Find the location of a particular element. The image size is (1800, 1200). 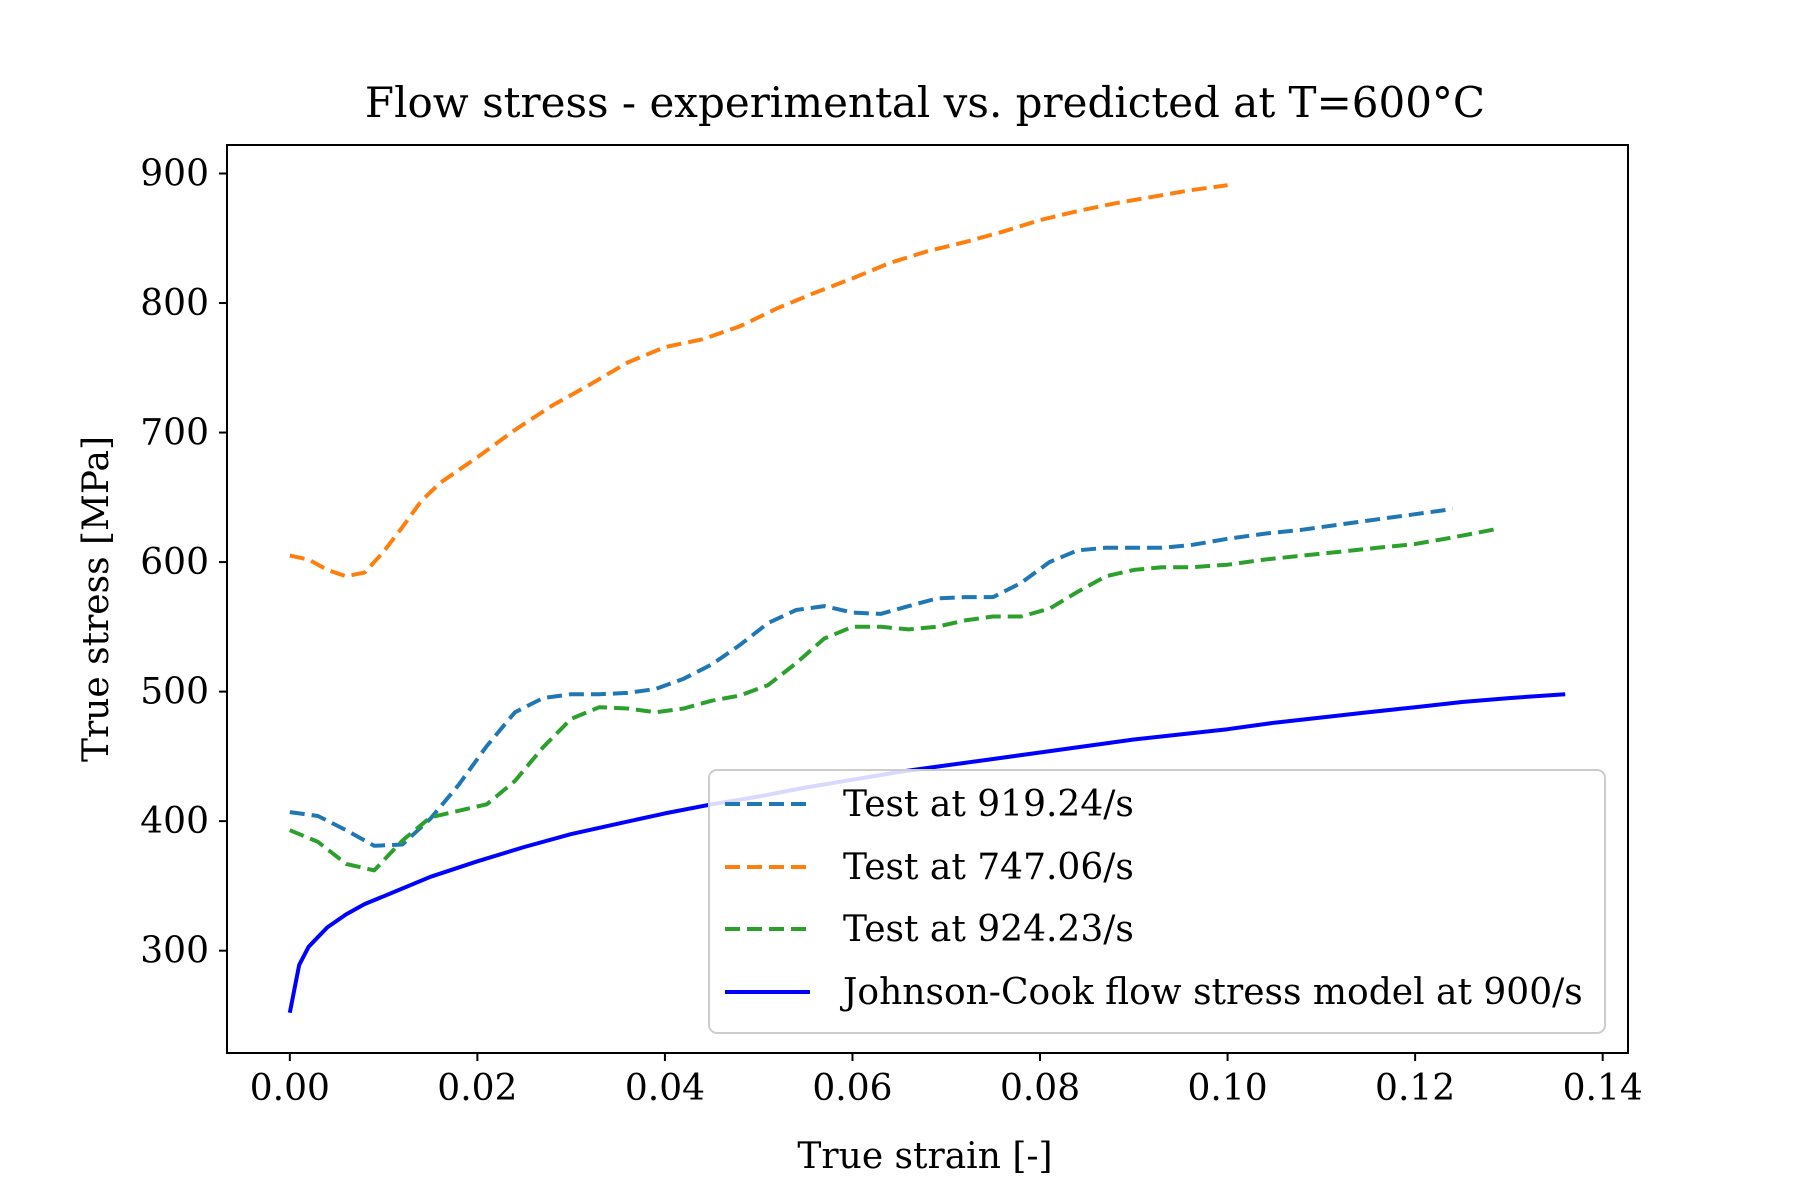

y-tick-label: 900 is located at coordinates (174, 173).